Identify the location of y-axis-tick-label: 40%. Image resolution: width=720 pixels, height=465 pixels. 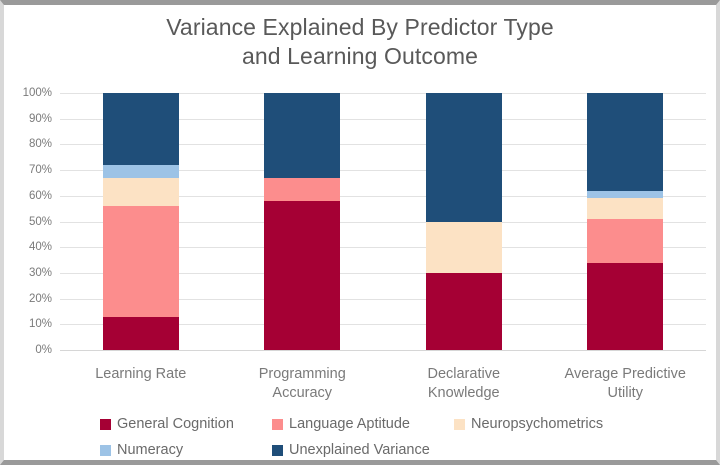
(40, 247).